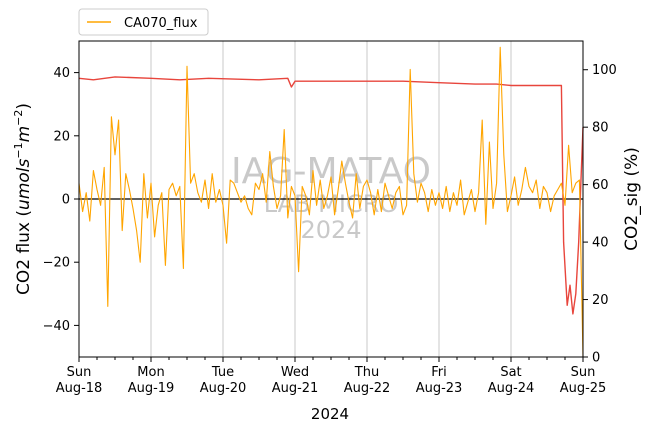 This screenshot has height=433, width=654. I want to click on y-left-tick-label: 20, so click(61, 136).